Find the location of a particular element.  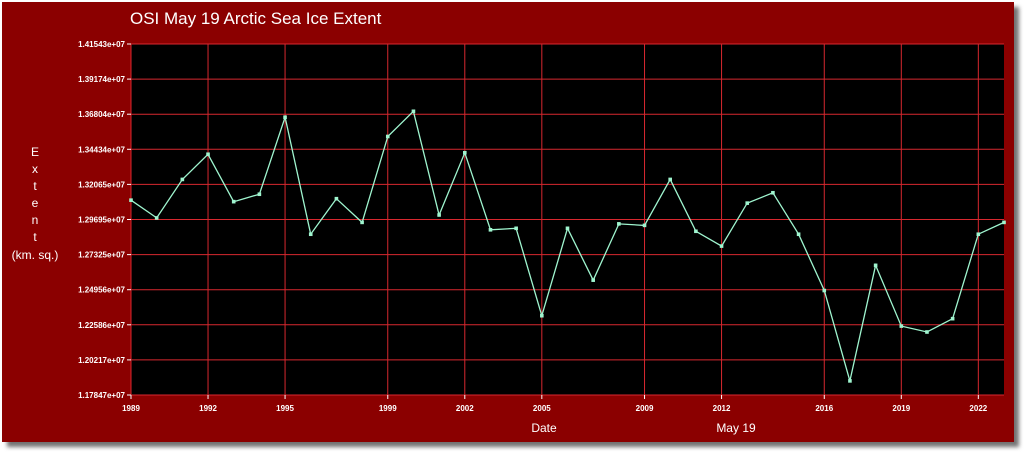

x-tick-label: 2022 is located at coordinates (978, 408).